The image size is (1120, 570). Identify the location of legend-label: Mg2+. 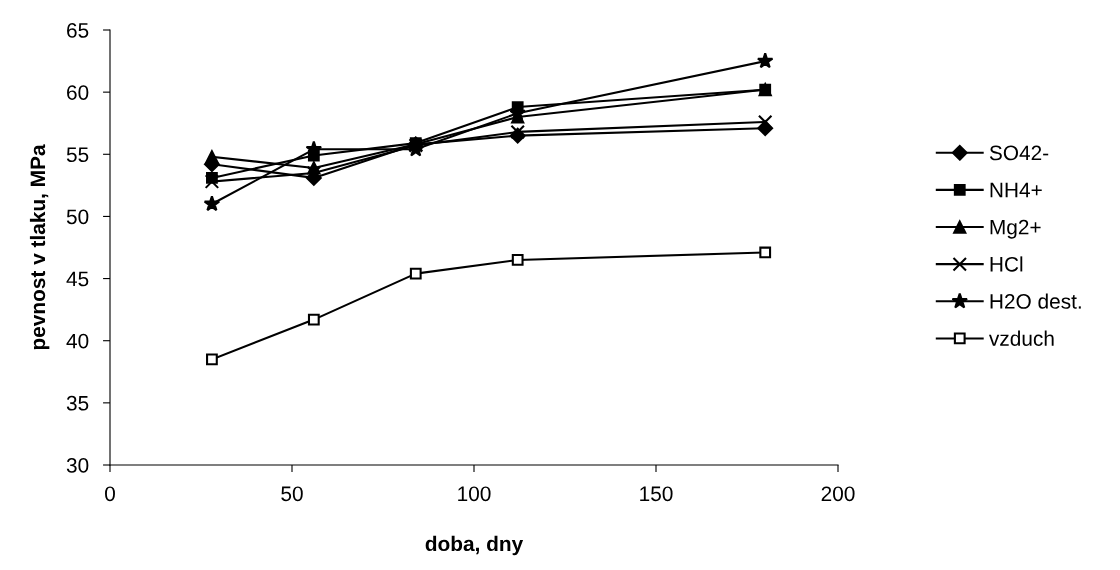
(1015, 229).